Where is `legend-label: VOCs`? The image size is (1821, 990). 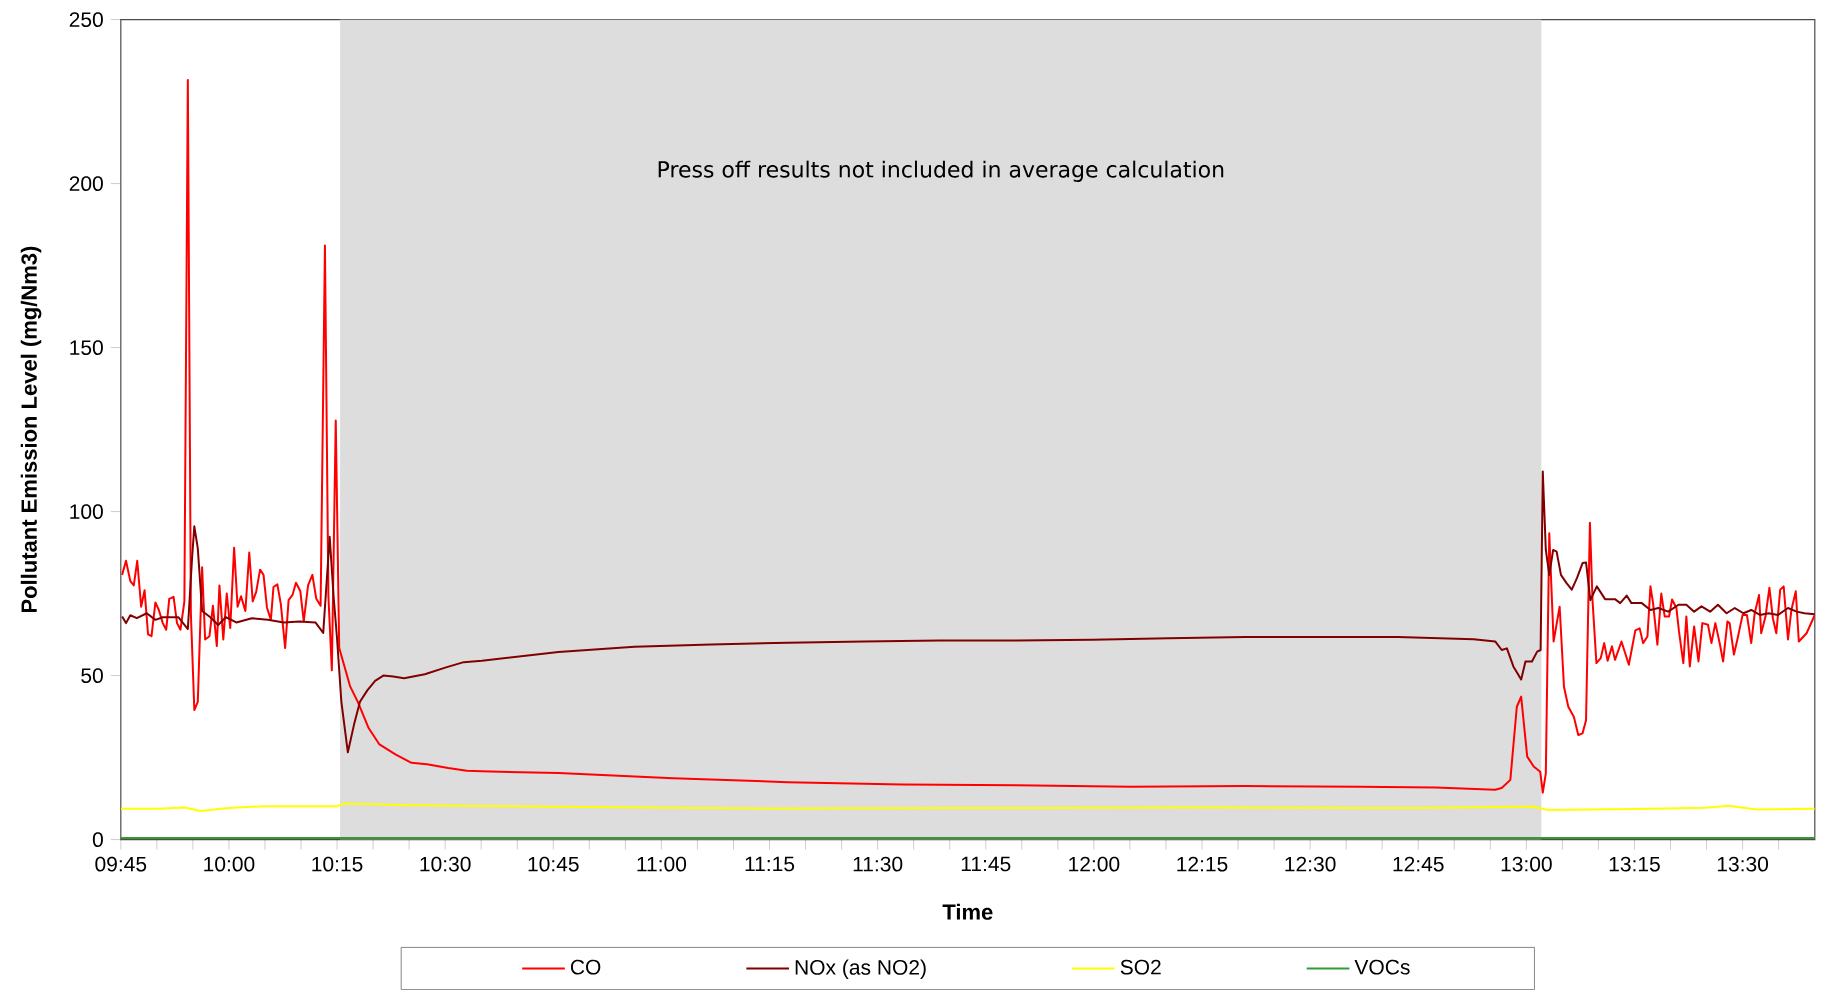
legend-label: VOCs is located at coordinates (1382, 967).